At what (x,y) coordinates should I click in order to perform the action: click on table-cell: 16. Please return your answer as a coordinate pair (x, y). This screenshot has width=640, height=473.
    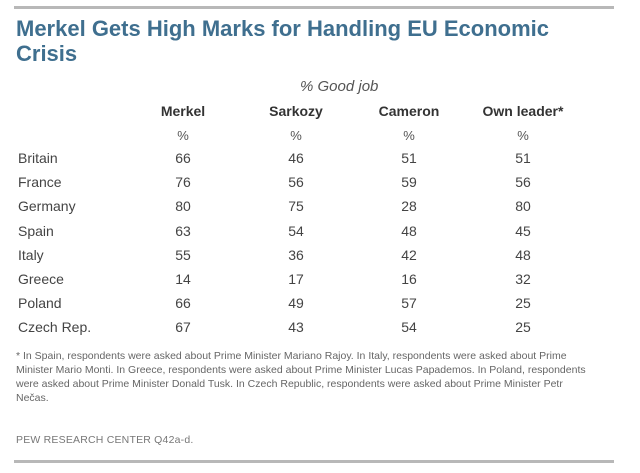
    Looking at the image, I should click on (409, 279).